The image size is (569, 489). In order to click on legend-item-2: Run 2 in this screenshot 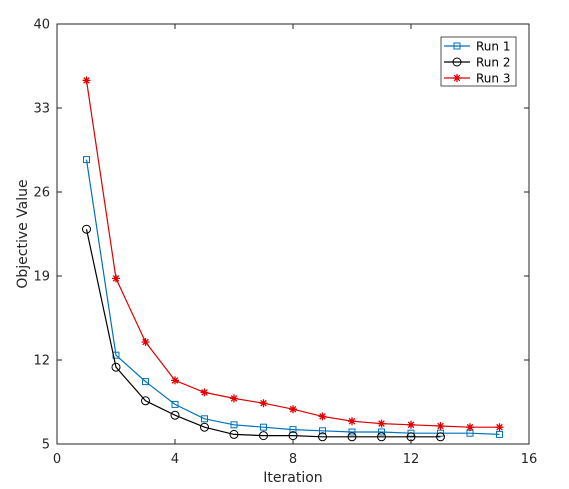, I will do `click(477, 63)`.